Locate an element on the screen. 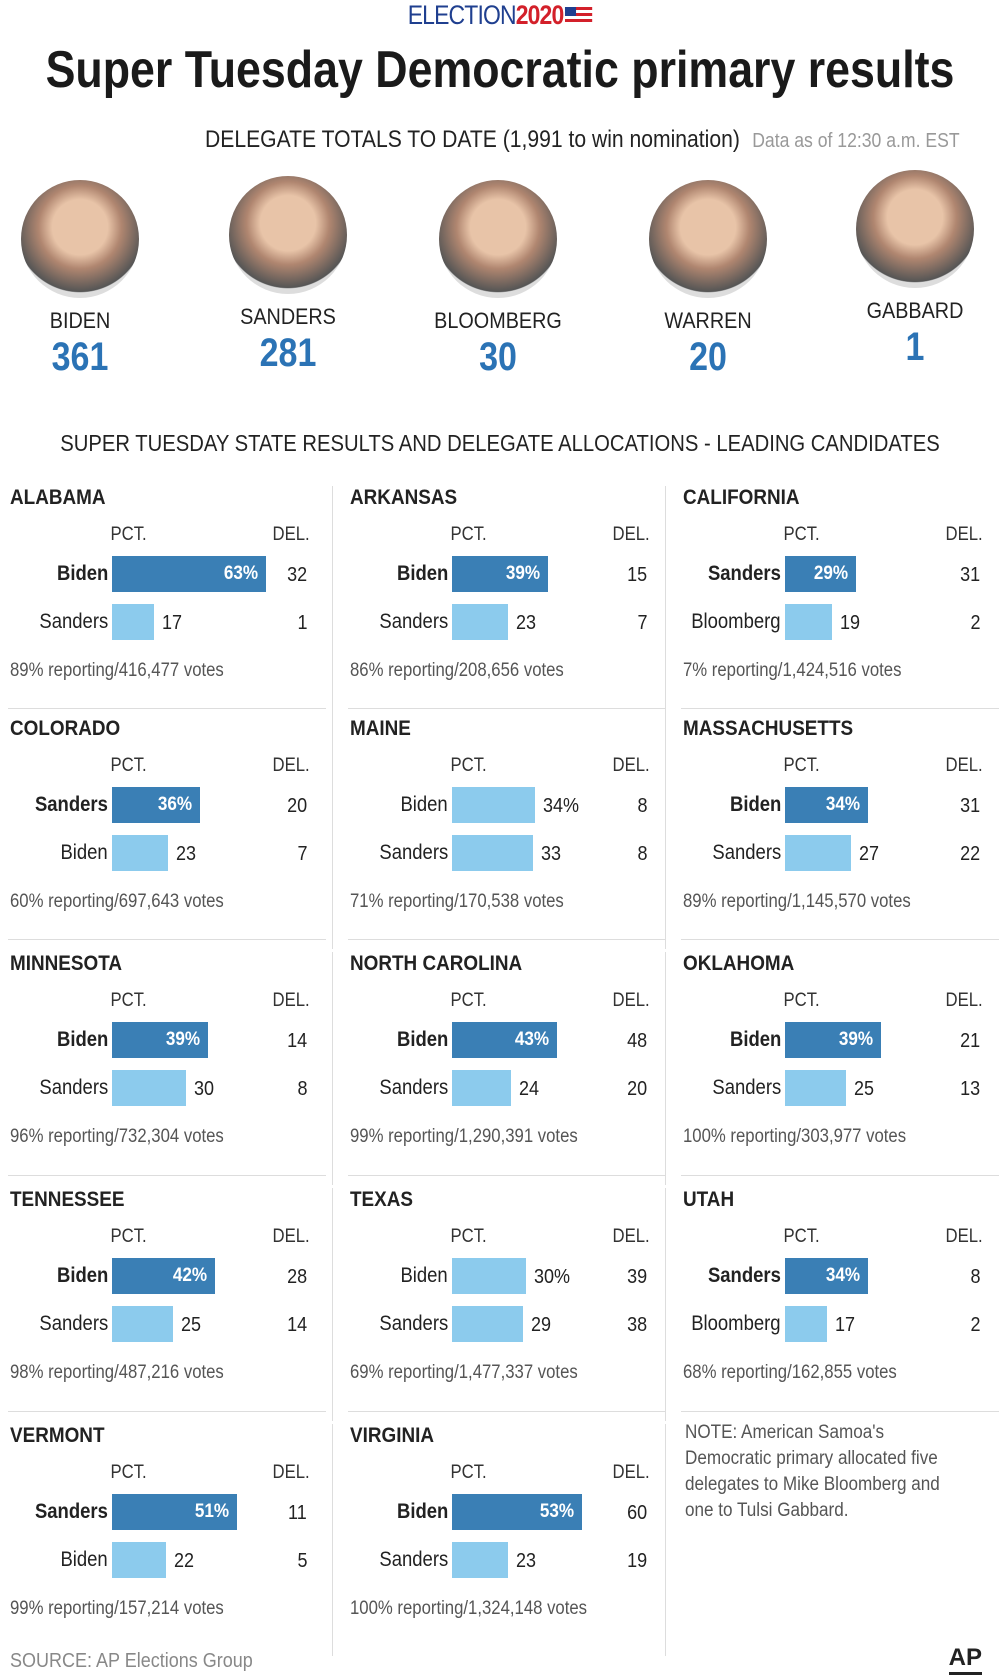 This screenshot has height=1678, width=1000. delegates-value: 1 is located at coordinates (302, 623).